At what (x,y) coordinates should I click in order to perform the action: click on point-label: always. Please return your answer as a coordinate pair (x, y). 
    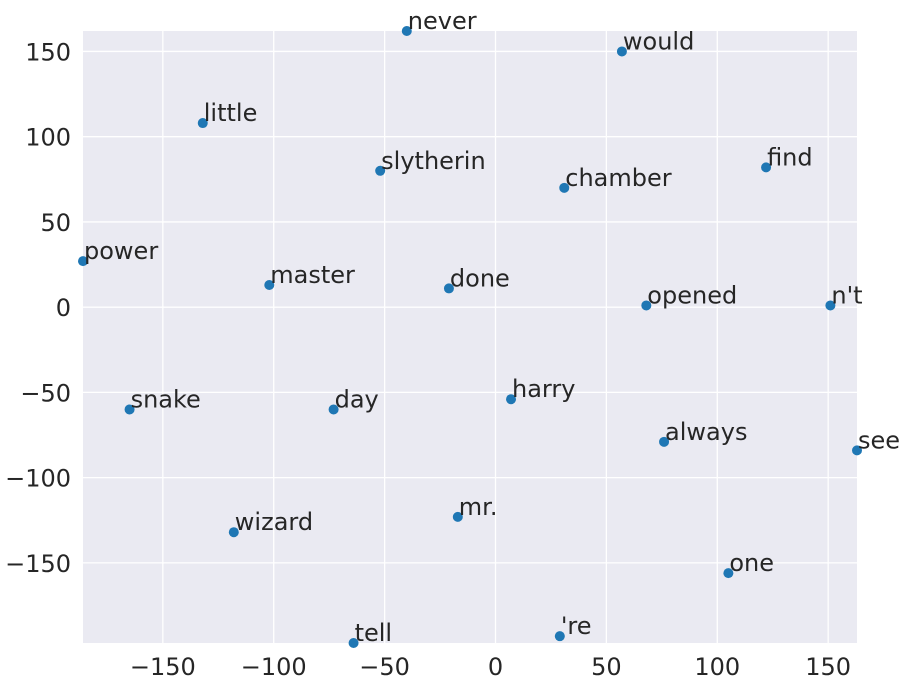
    Looking at the image, I should click on (706, 432).